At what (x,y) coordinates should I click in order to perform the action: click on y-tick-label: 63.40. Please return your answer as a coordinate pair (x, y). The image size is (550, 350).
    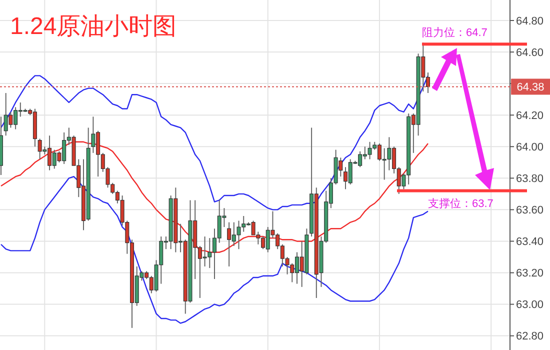
    Looking at the image, I should click on (530, 242).